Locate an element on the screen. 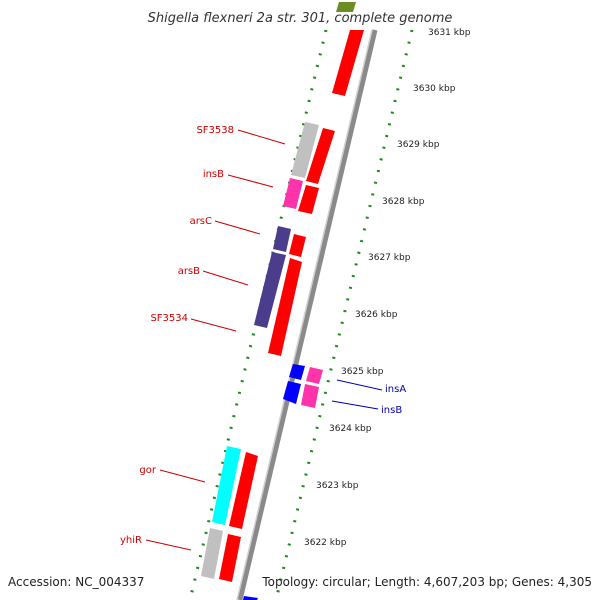 This screenshot has width=600, height=600. gene-label: arsB is located at coordinates (189, 271).